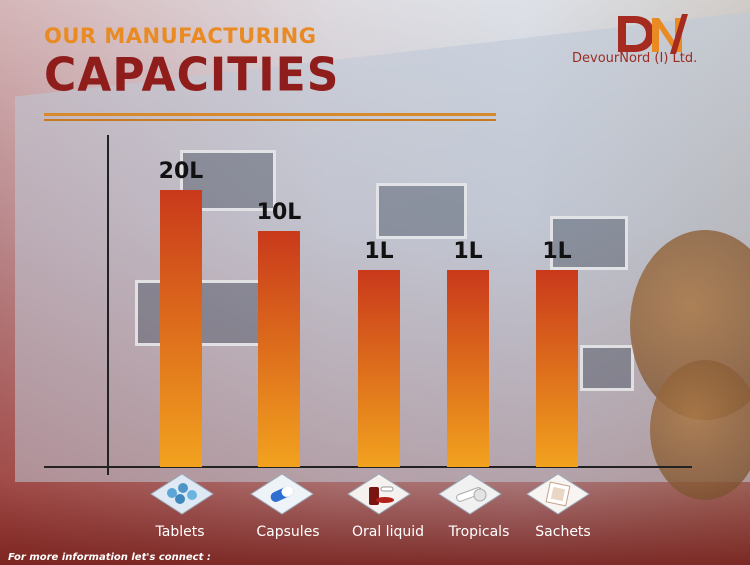 Image resolution: width=750 pixels, height=565 pixels. I want to click on bar-oral-liquid, so click(379, 368).